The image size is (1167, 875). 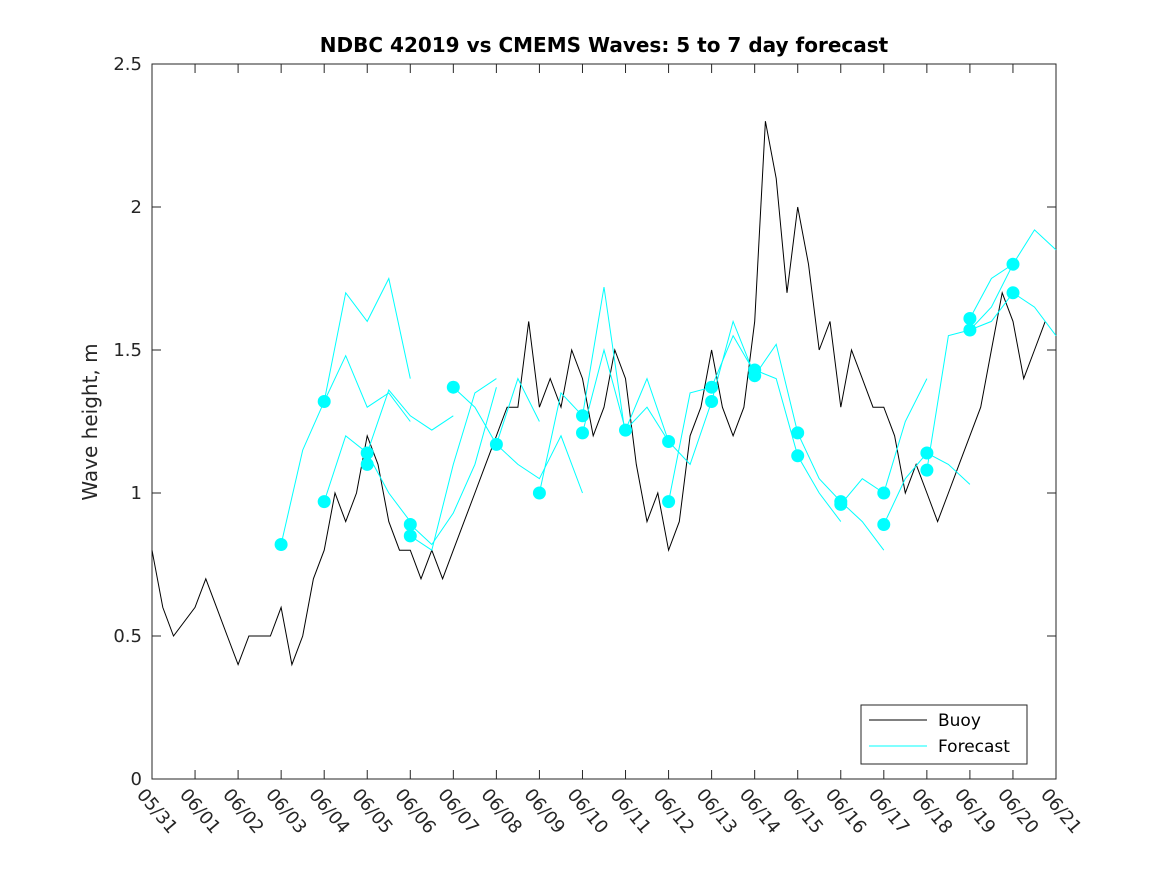 What do you see at coordinates (156, 811) in the screenshot?
I see `x-tick-label: 05/31` at bounding box center [156, 811].